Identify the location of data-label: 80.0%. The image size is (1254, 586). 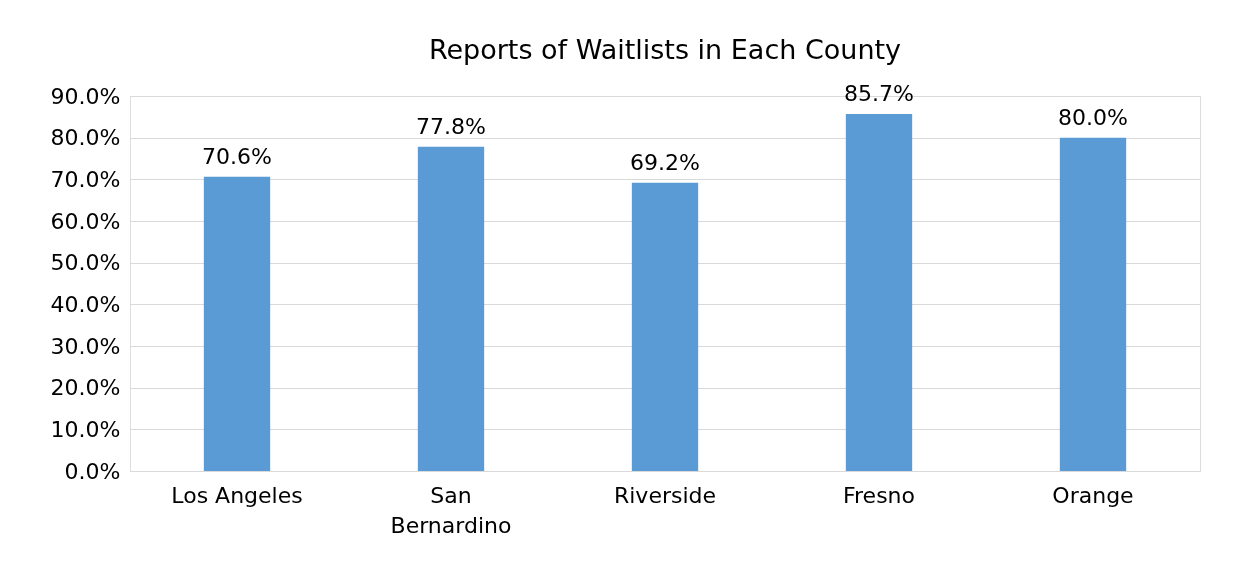
(1093, 117).